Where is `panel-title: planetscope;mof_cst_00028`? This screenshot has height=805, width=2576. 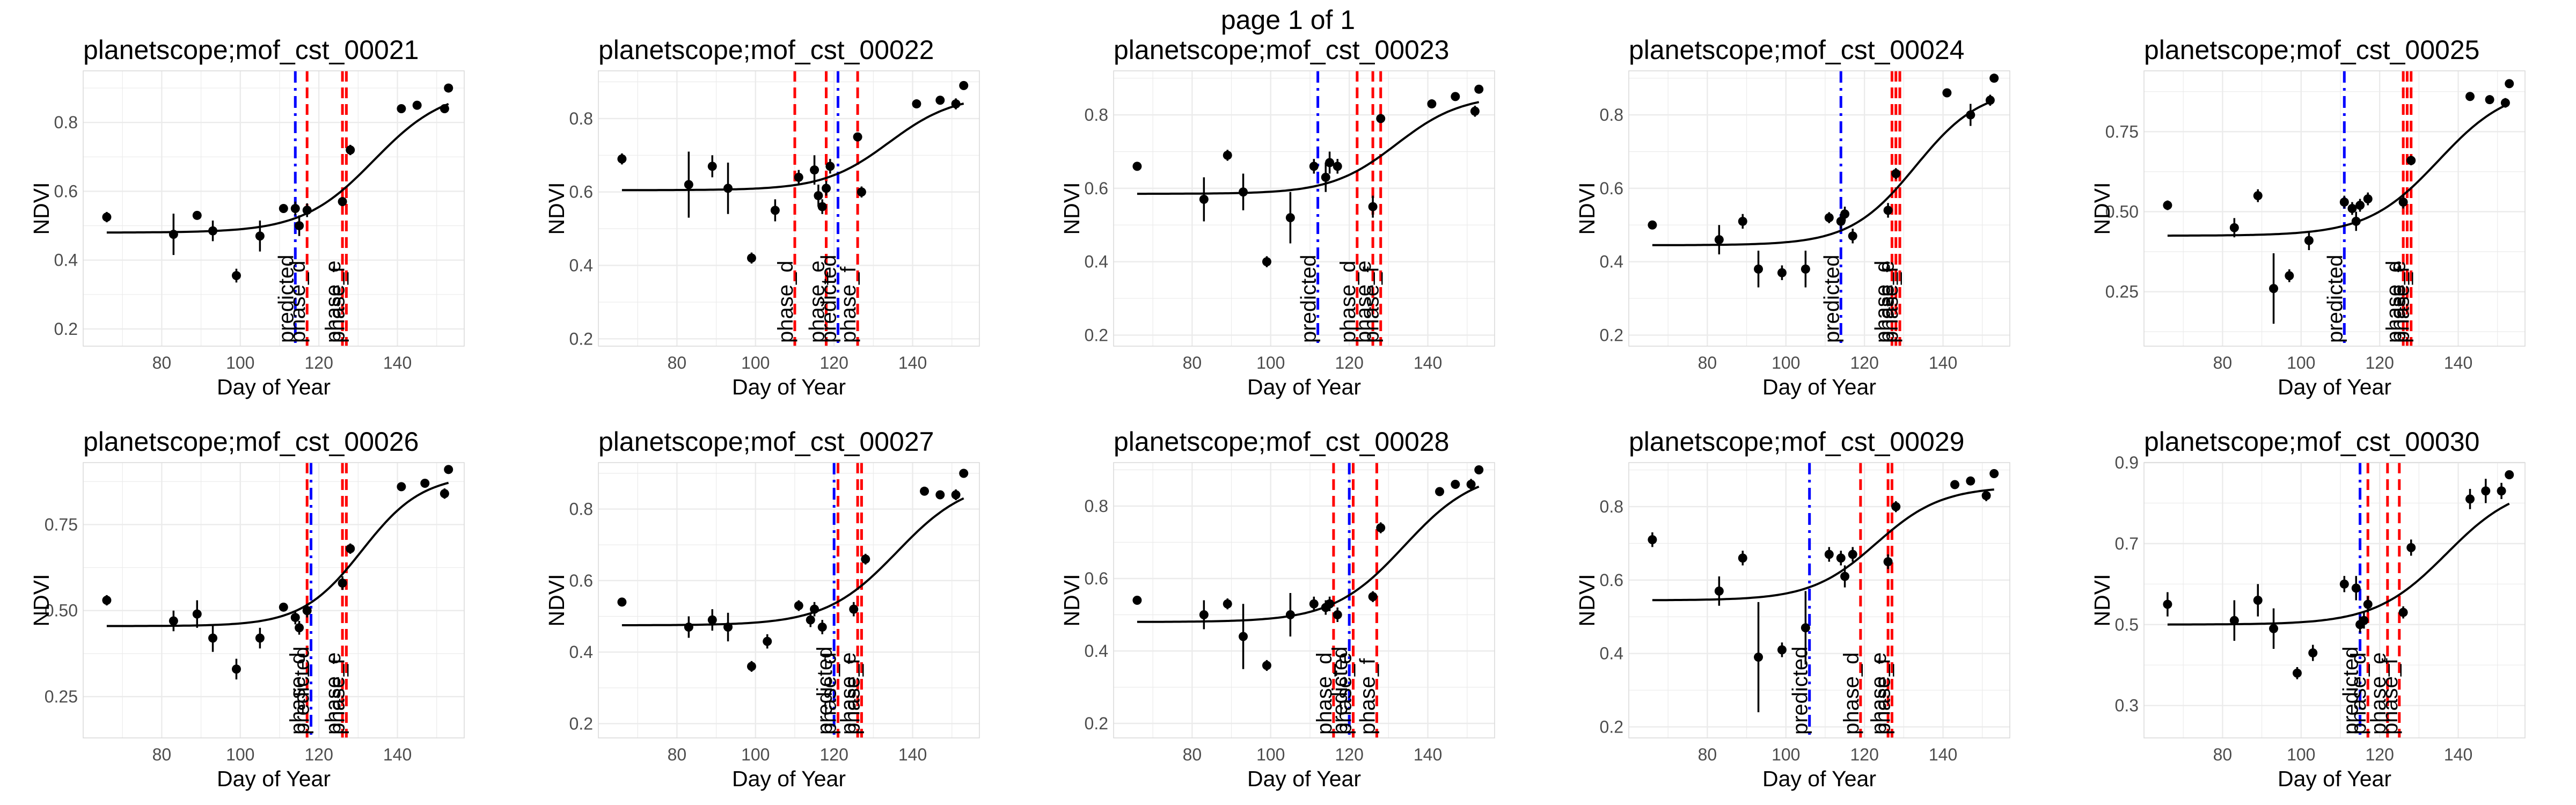 panel-title: planetscope;mof_cst_00028 is located at coordinates (1281, 442).